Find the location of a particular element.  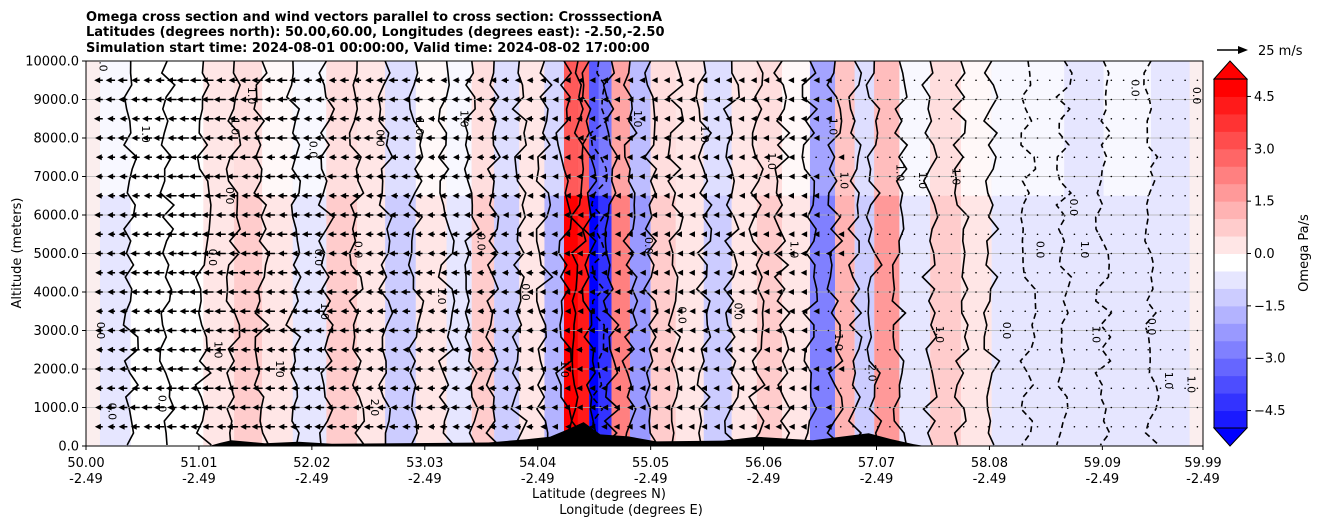

colorbar-label: Omega Pa/s is located at coordinates (1304, 253).